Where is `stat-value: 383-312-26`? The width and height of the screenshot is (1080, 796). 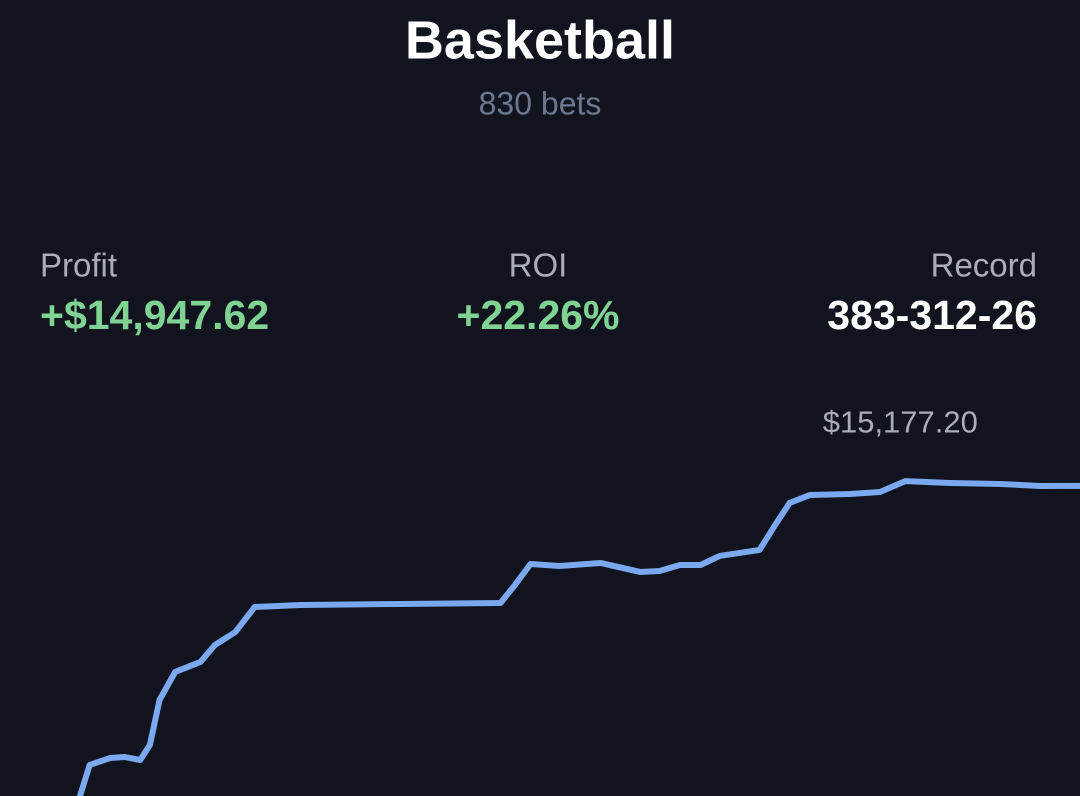
stat-value: 383-312-26 is located at coordinates (932, 315).